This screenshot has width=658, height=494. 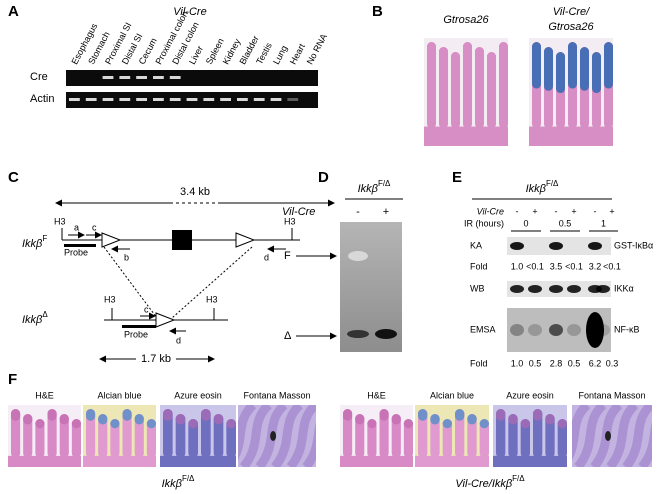 I want to click on allele-label: IkkβF/Δ, so click(x=542, y=187).